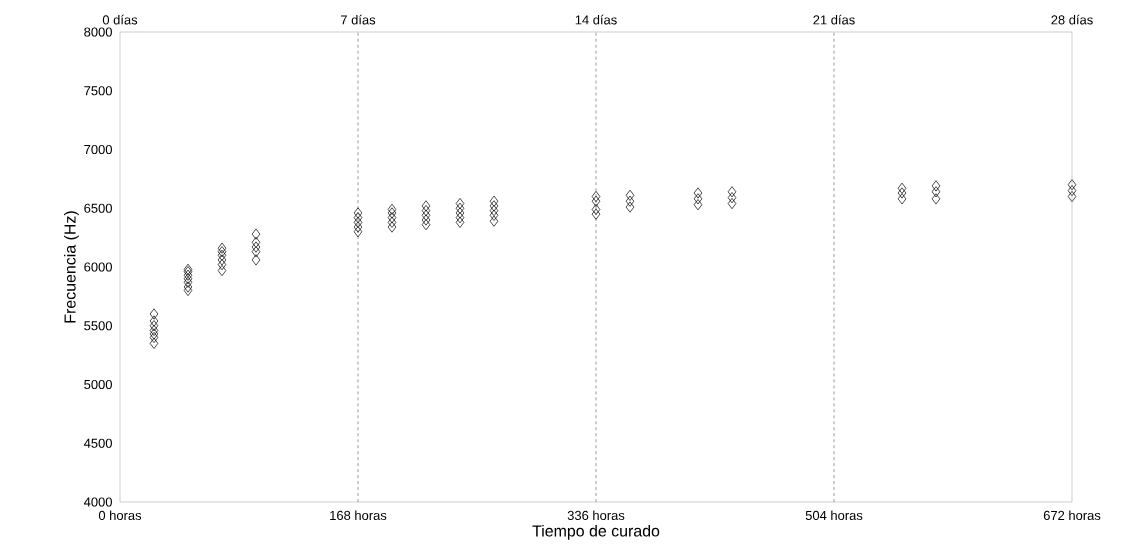 This screenshot has height=556, width=1130. What do you see at coordinates (98, 32) in the screenshot?
I see `y-tick-label: 8000` at bounding box center [98, 32].